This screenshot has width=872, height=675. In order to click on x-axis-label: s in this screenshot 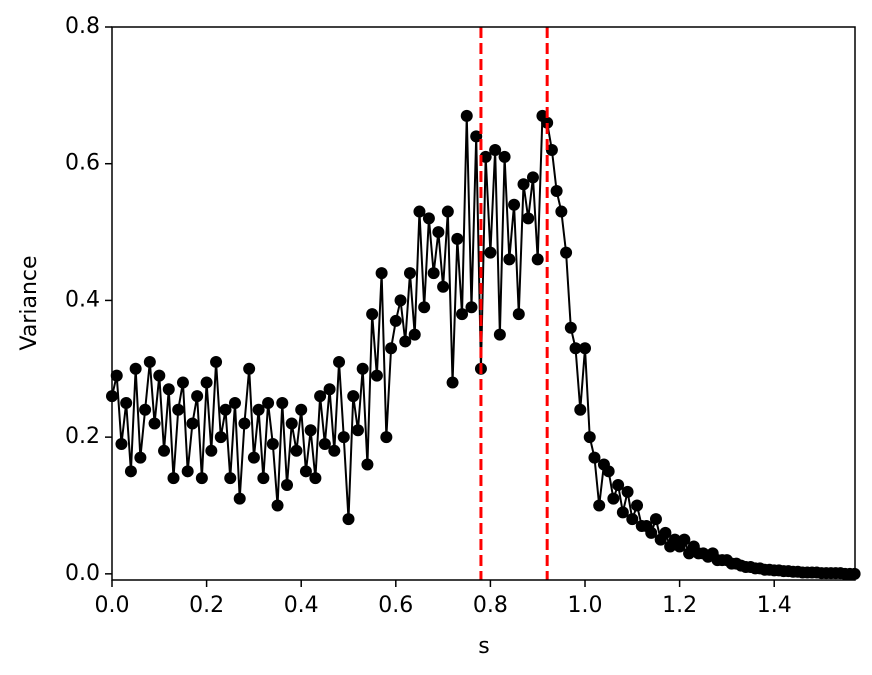, I will do `click(483, 646)`.